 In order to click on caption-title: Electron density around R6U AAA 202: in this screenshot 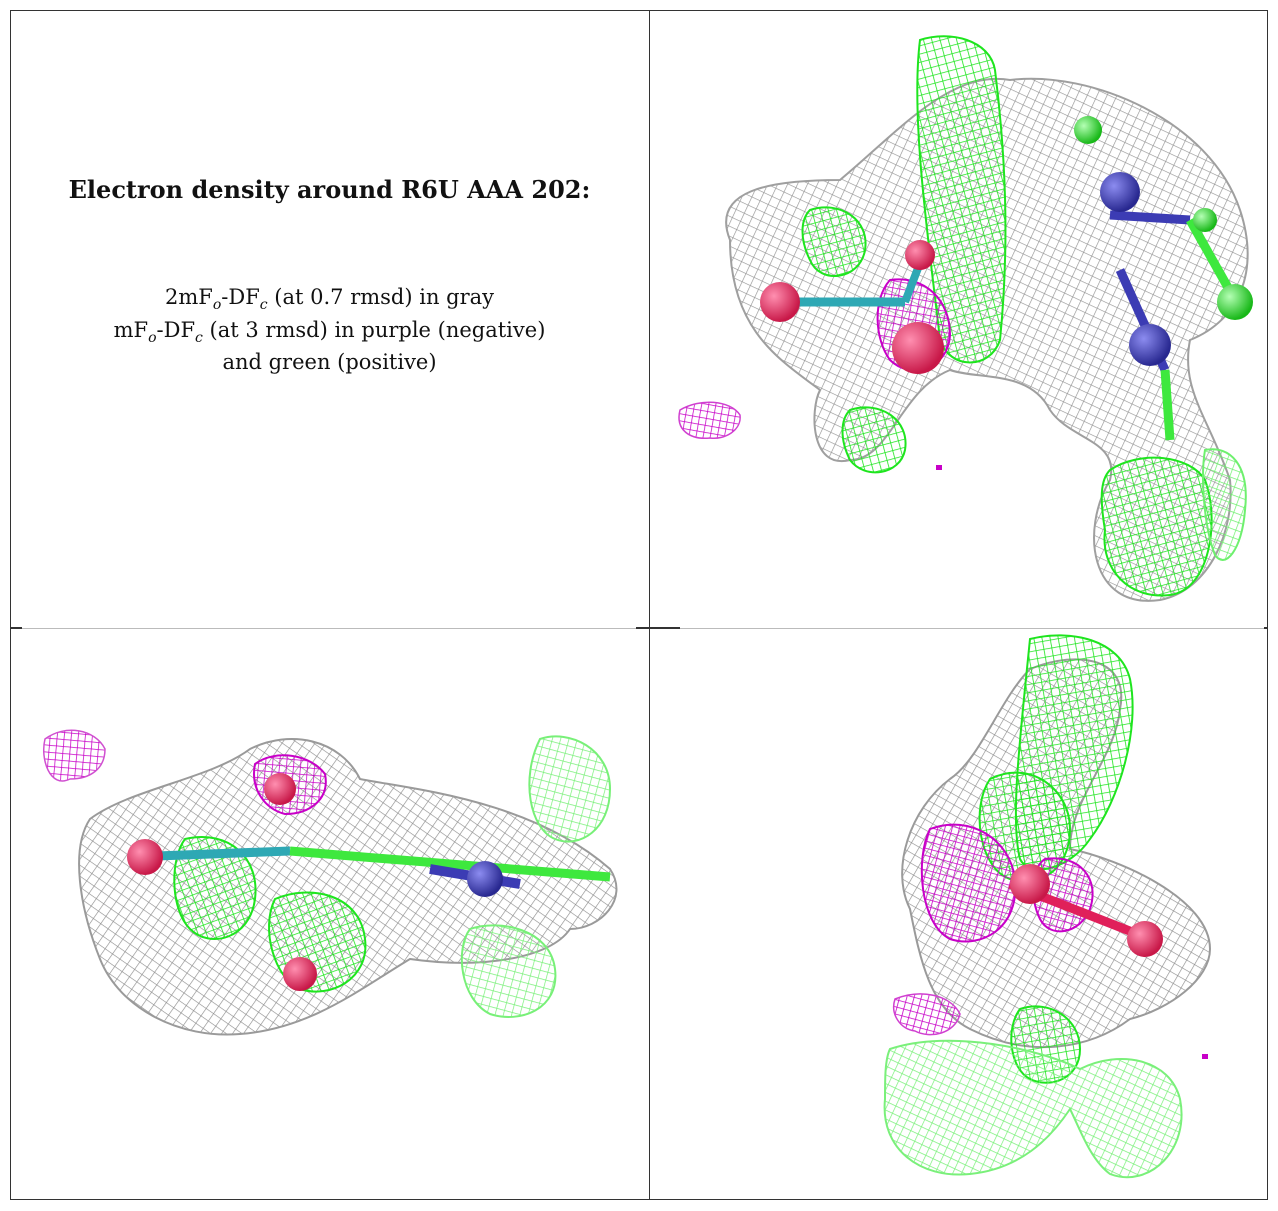, I will do `click(329, 189)`.